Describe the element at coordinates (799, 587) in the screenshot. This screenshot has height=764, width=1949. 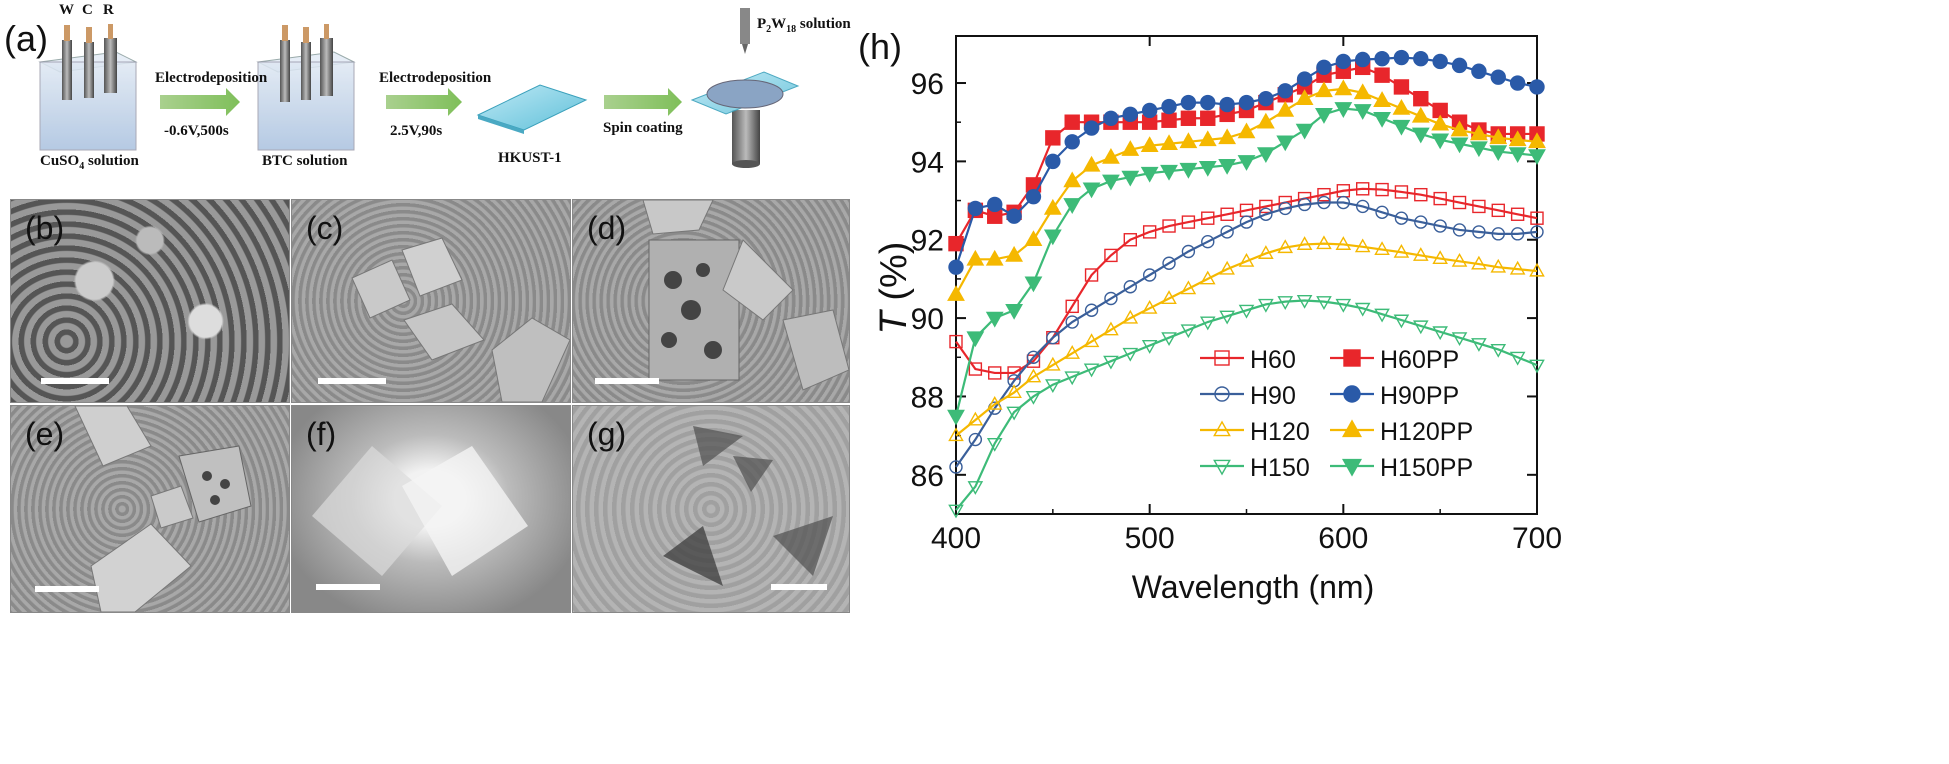
I see `scale-bar` at that location.